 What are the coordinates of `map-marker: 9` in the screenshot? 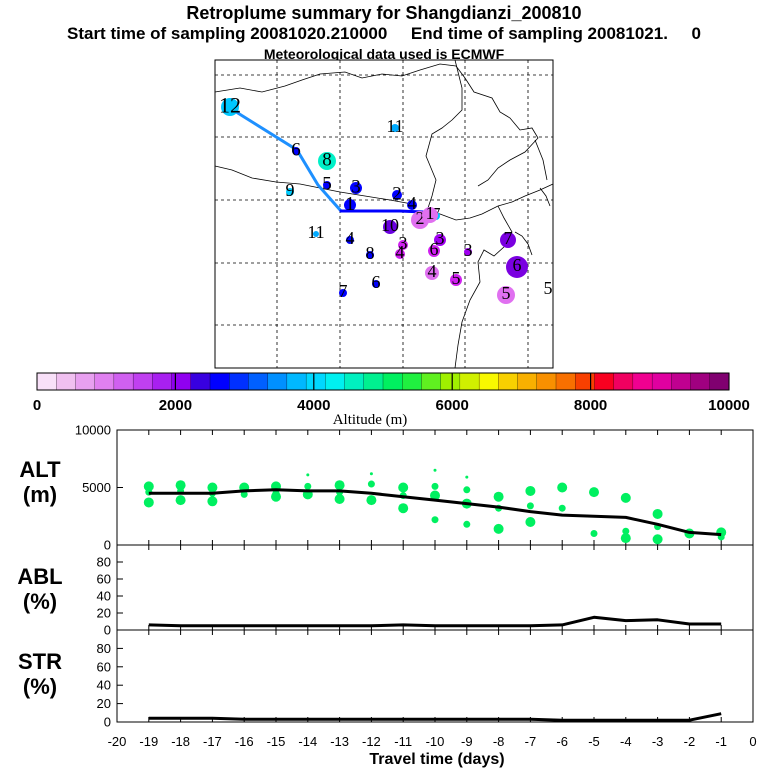 It's located at (290, 190).